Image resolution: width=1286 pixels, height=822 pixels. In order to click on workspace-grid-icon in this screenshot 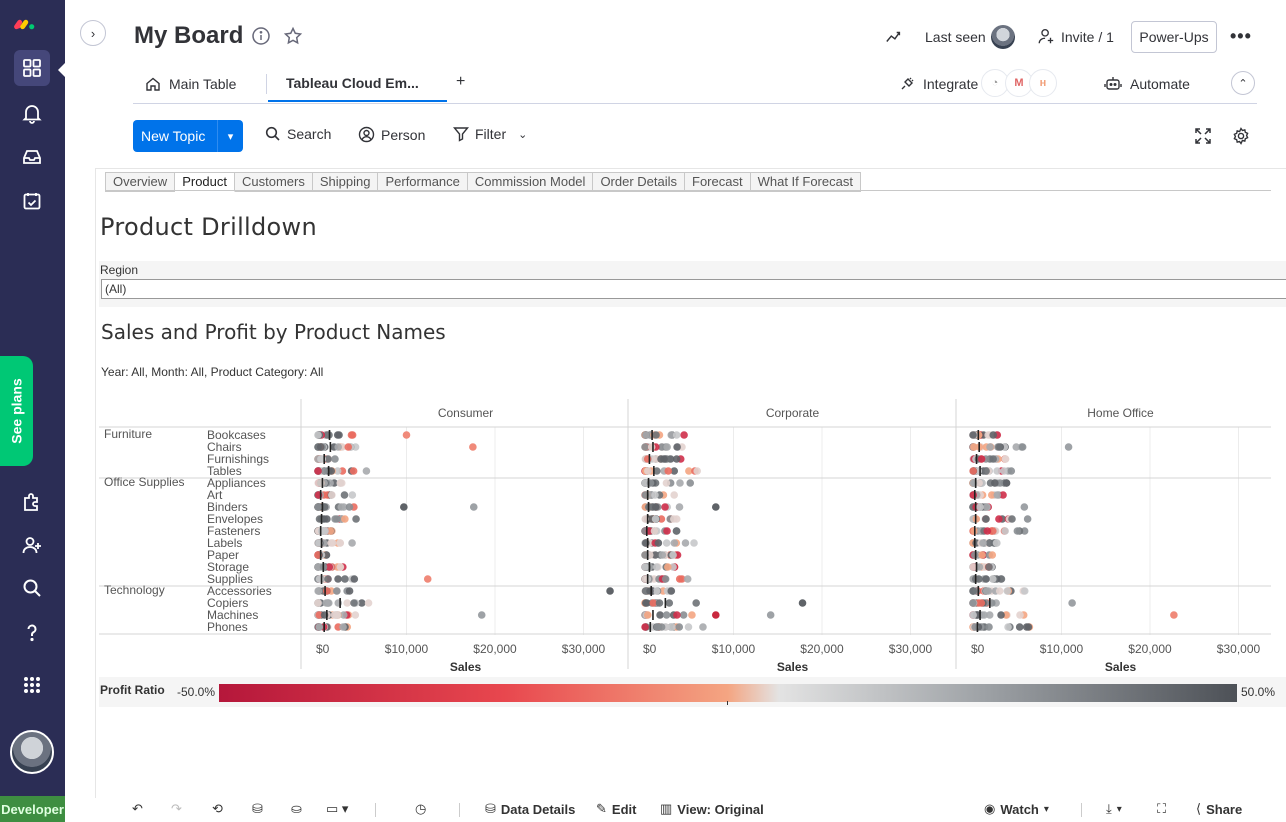, I will do `click(32, 68)`.